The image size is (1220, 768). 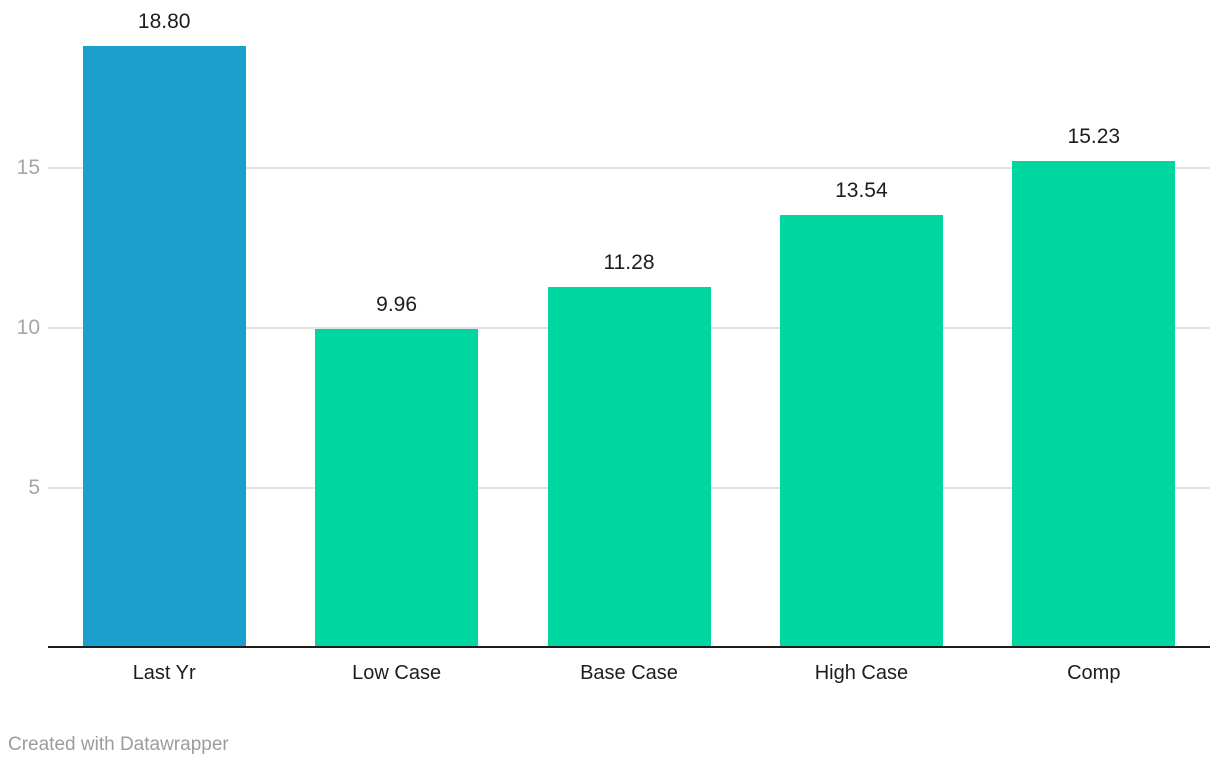 I want to click on value-label-comp: 15.23, so click(x=1094, y=136).